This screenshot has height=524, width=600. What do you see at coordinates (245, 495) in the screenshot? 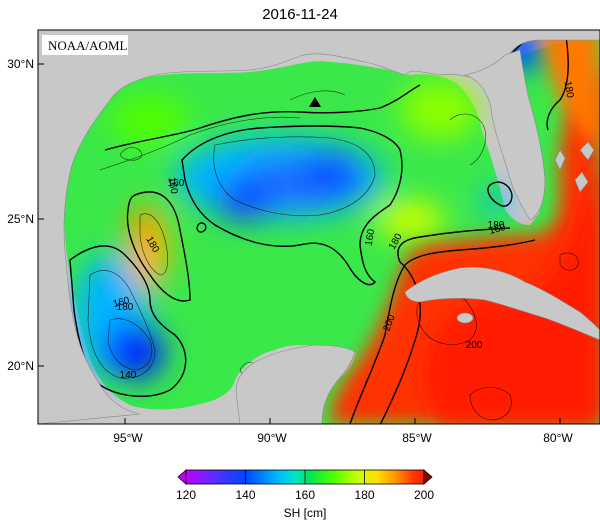
I see `colorbar-tick-label: 140` at bounding box center [245, 495].